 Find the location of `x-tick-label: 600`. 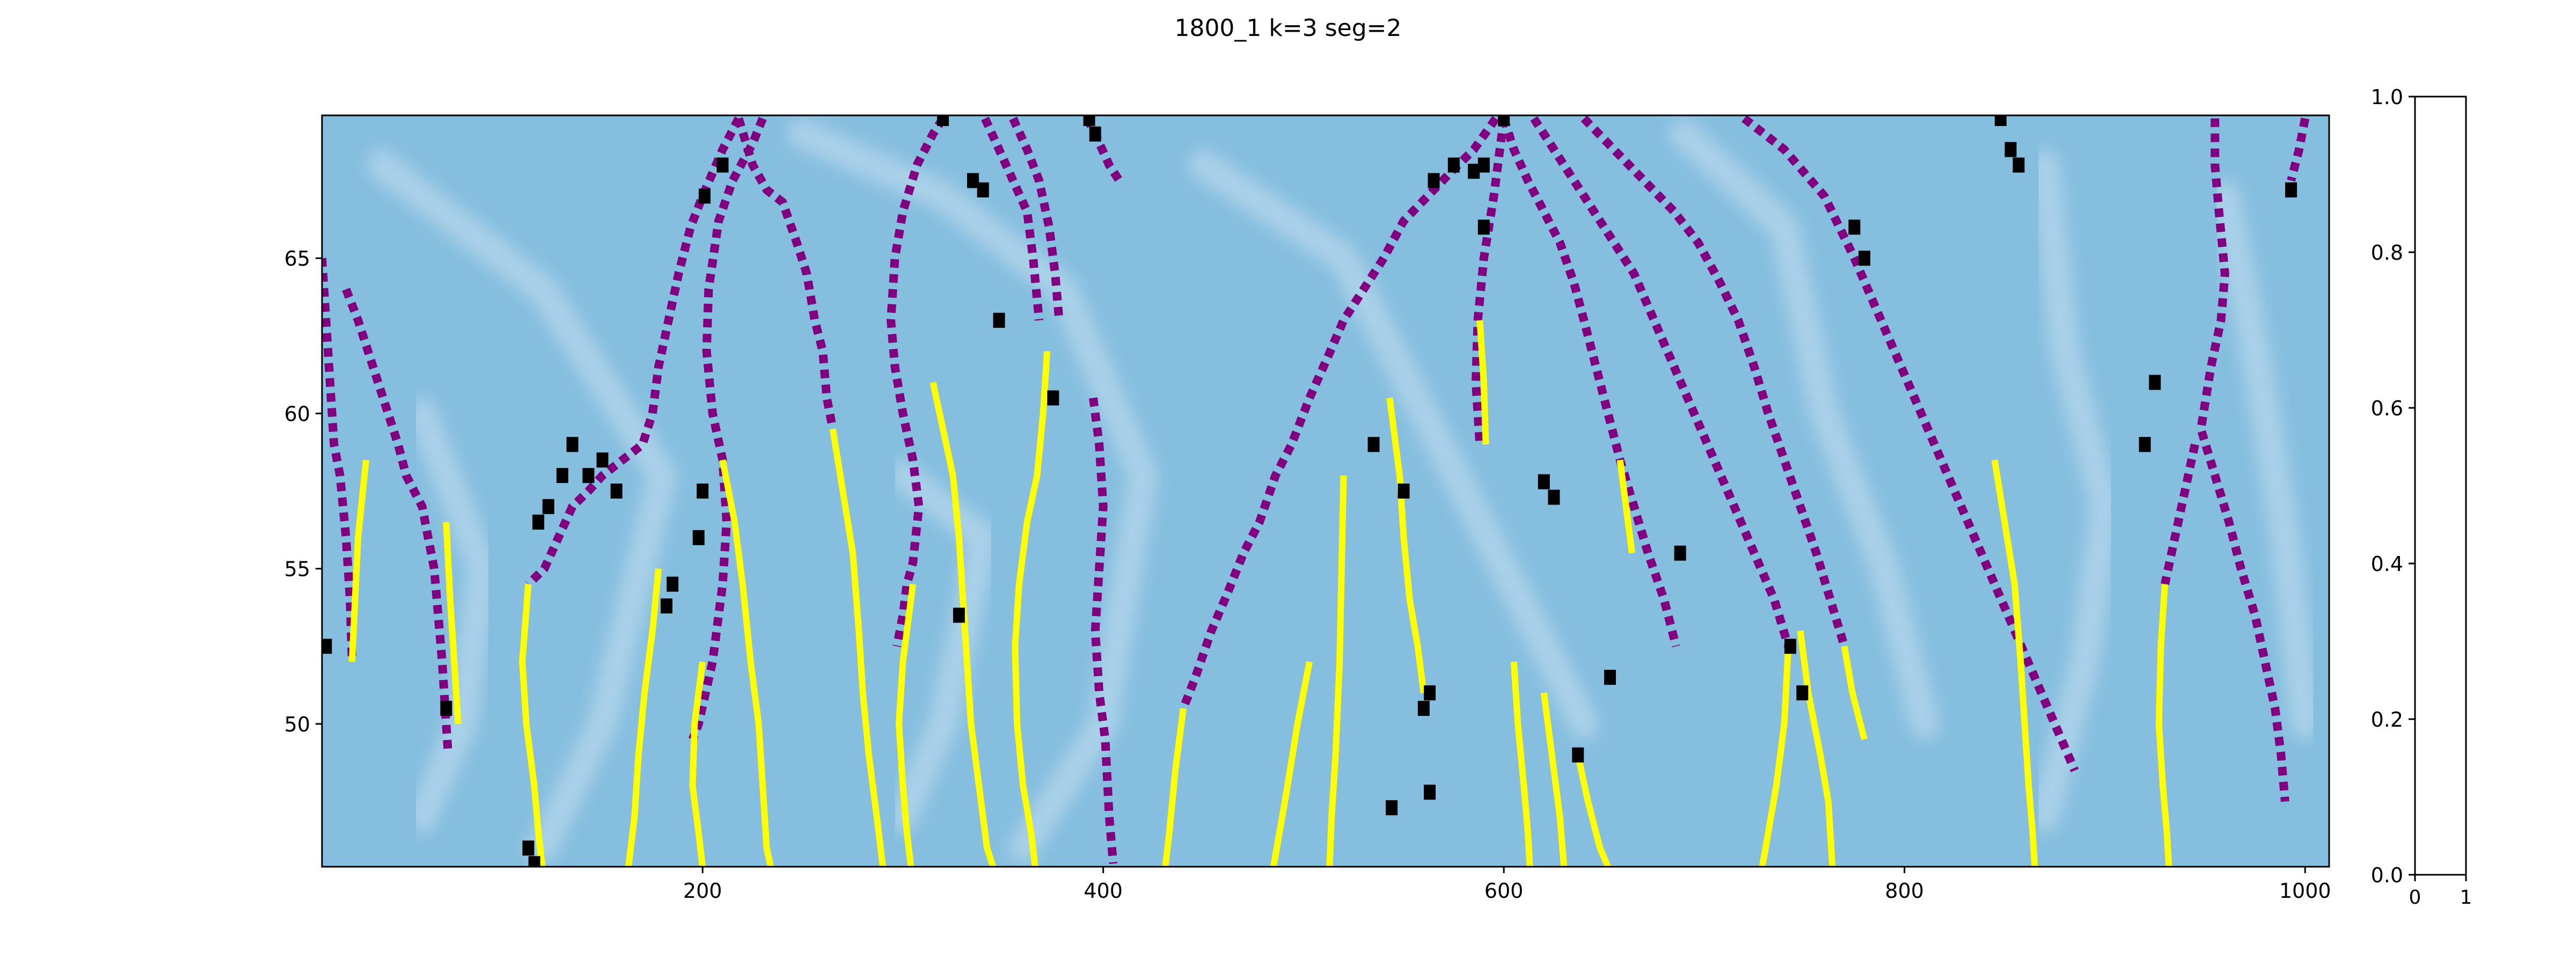

x-tick-label: 600 is located at coordinates (1504, 891).